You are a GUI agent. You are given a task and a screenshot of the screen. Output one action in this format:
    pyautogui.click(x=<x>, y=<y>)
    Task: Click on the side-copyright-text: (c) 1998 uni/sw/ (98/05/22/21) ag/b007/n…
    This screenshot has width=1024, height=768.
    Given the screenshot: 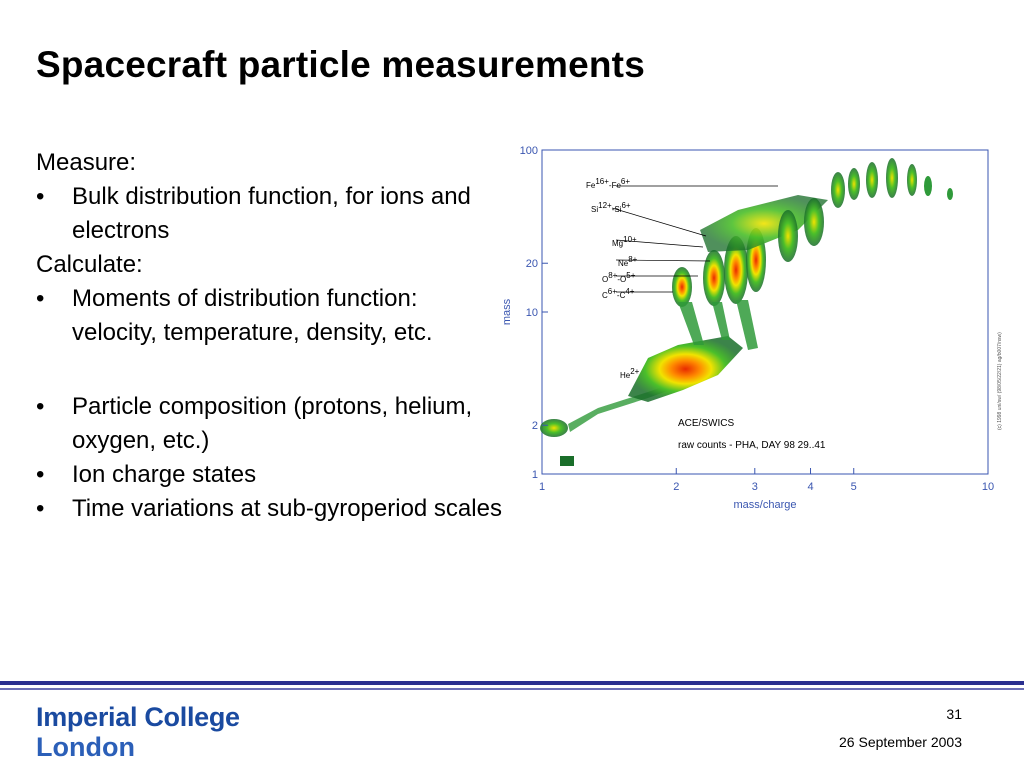 What is the action you would take?
    pyautogui.click(x=1000, y=381)
    